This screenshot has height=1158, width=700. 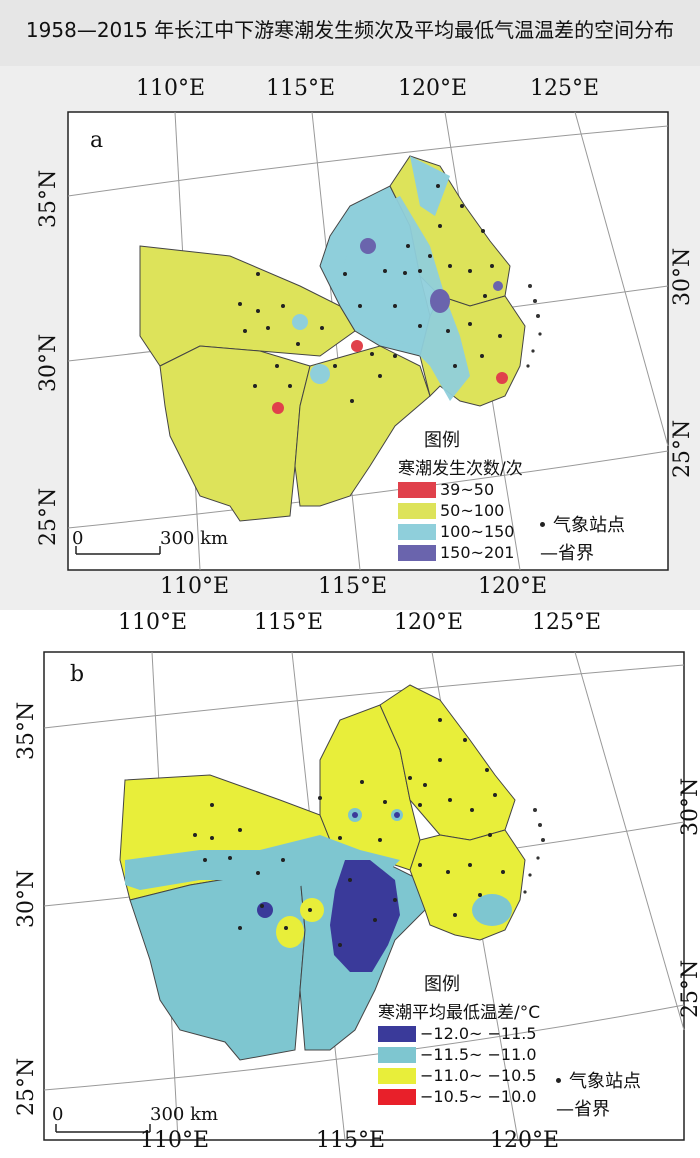 What do you see at coordinates (477, 552) in the screenshot?
I see `legend-item-label: 150~201` at bounding box center [477, 552].